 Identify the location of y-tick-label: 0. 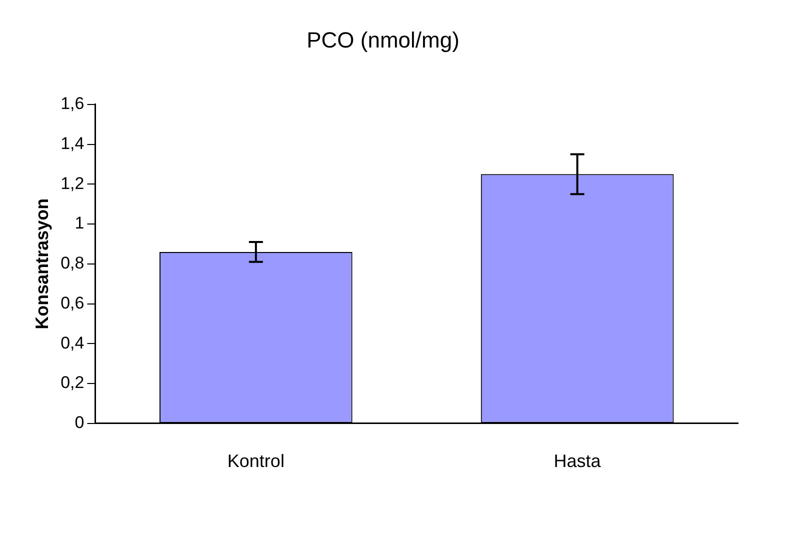
(79, 422).